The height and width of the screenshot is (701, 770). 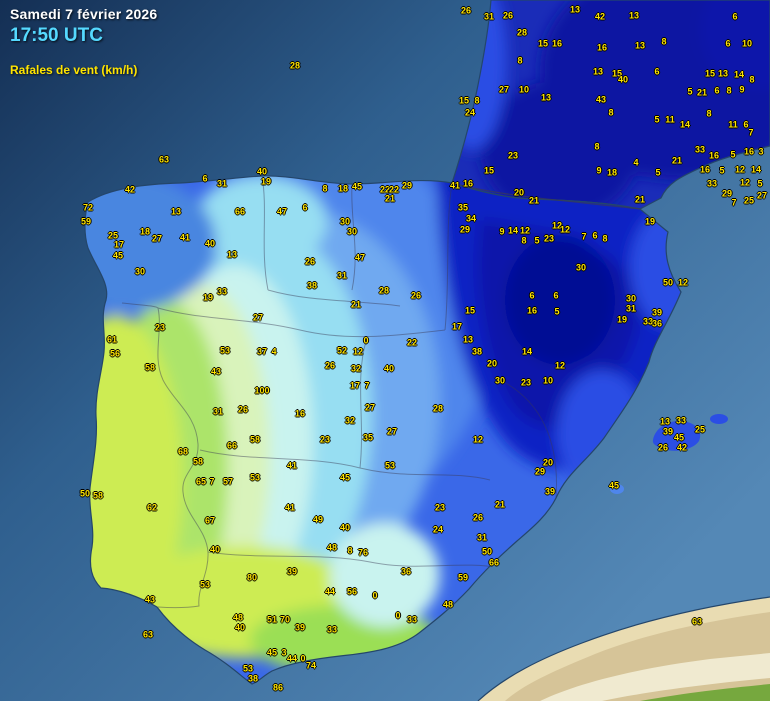 I want to click on africa-coastline, so click(x=623, y=648).